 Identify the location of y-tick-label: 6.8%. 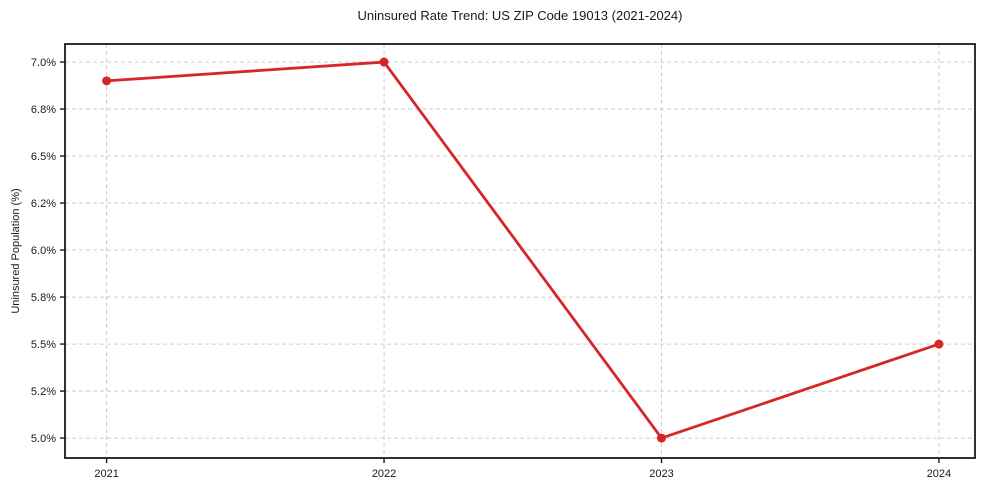
(43, 110).